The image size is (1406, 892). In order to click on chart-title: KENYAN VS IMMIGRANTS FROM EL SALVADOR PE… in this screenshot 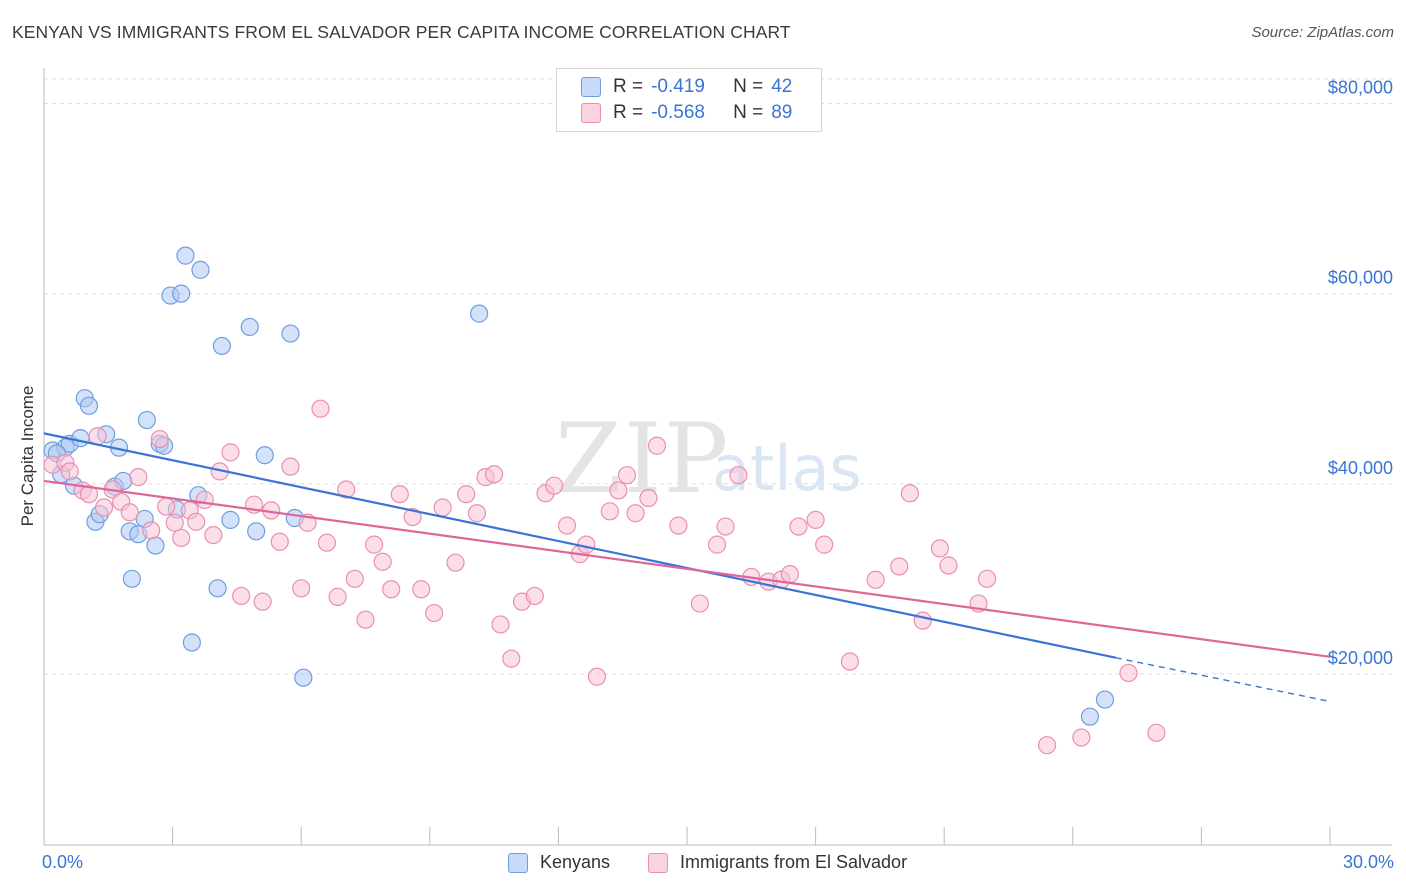, I will do `click(401, 32)`.